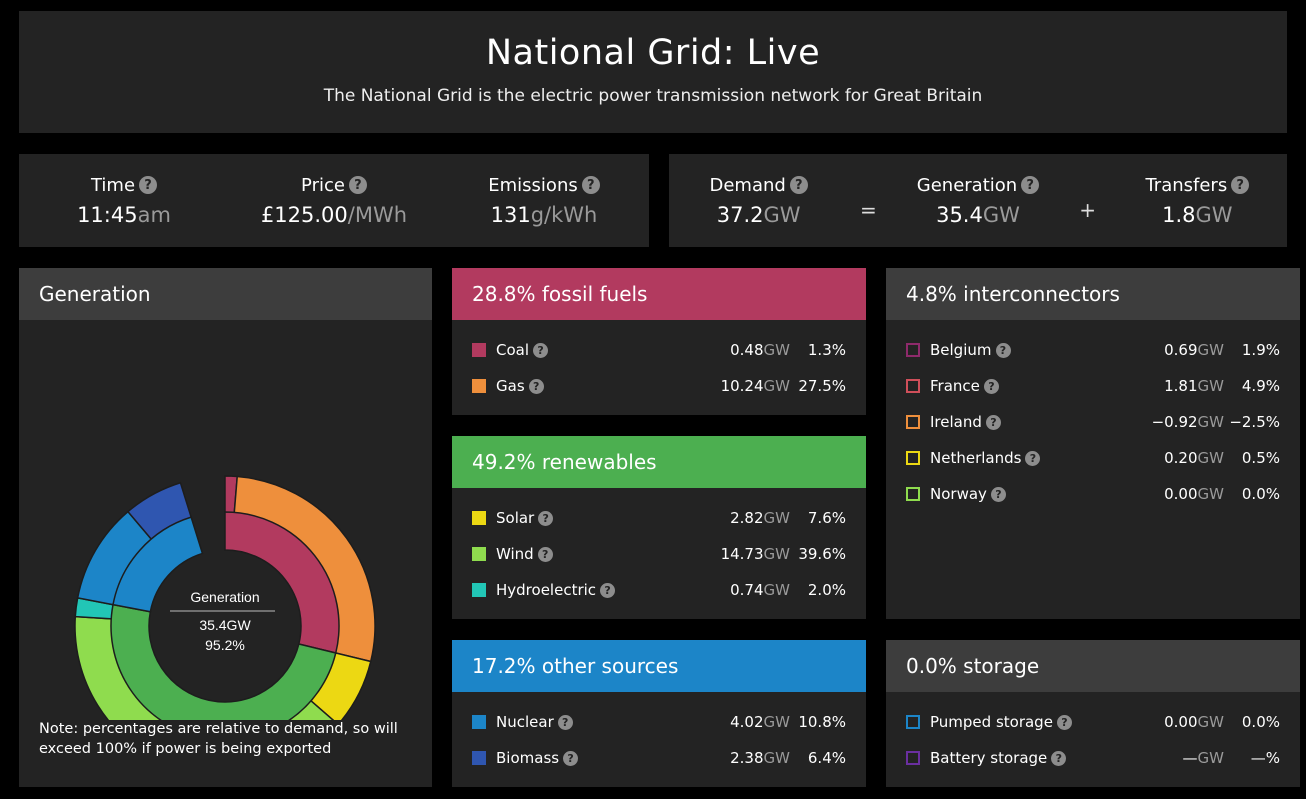 Image resolution: width=1306 pixels, height=799 pixels. What do you see at coordinates (959, 214) in the screenshot?
I see `generation-value: 35.4` at bounding box center [959, 214].